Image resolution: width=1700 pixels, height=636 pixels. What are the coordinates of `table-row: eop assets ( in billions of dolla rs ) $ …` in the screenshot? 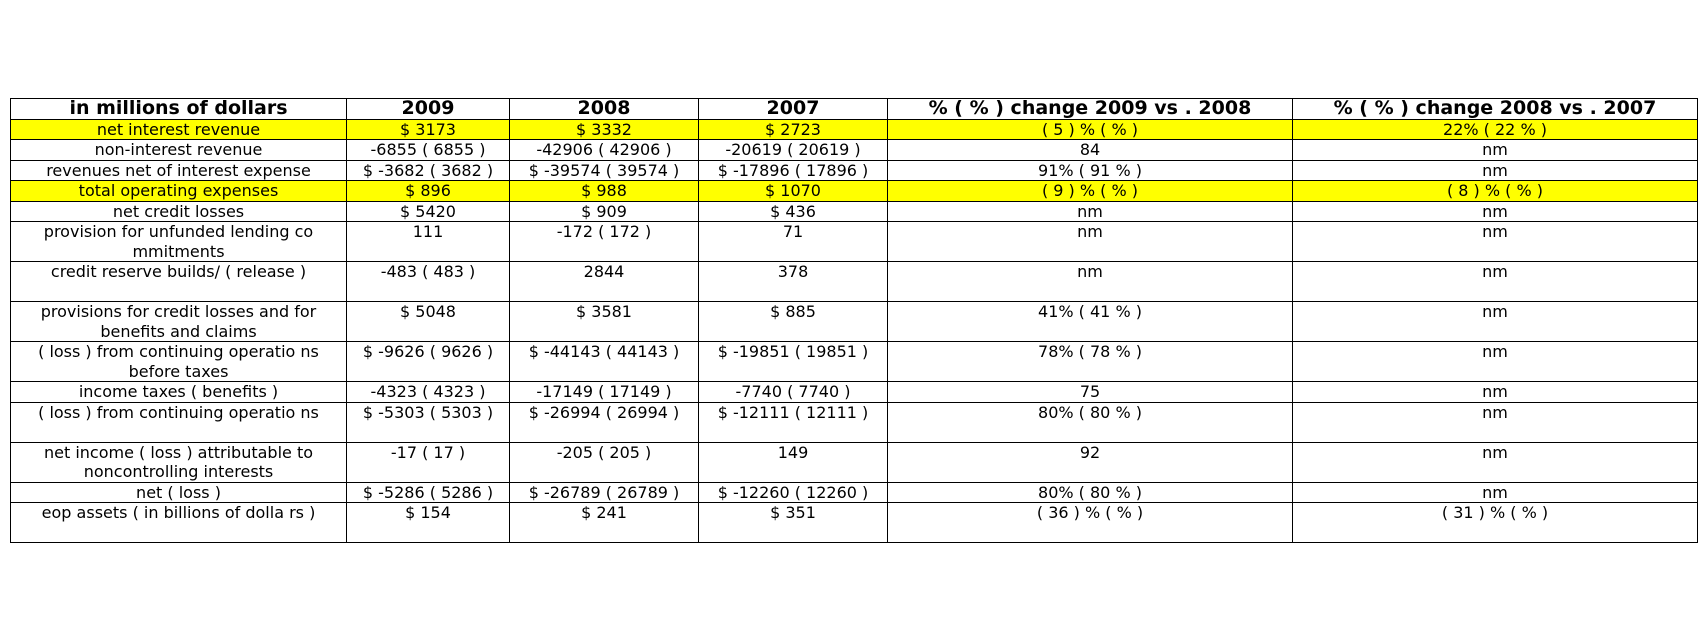 It's located at (854, 522).